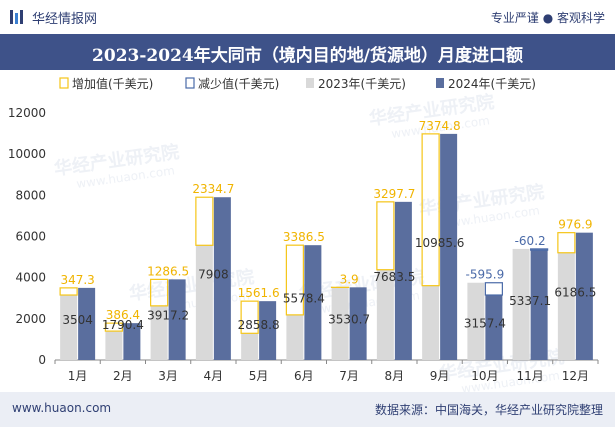  What do you see at coordinates (304, 237) in the screenshot?
I see `change-value-label: 3386.5` at bounding box center [304, 237].